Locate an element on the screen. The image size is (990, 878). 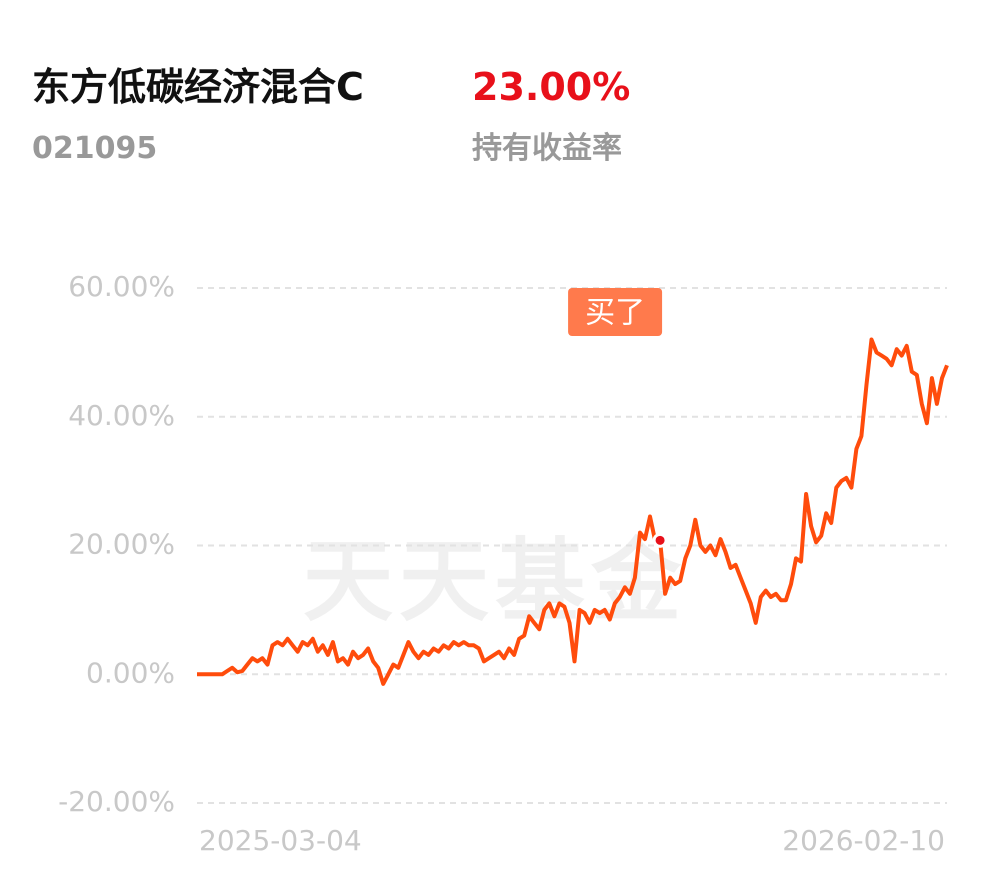
return-label: 持有收益率 is located at coordinates (547, 148).